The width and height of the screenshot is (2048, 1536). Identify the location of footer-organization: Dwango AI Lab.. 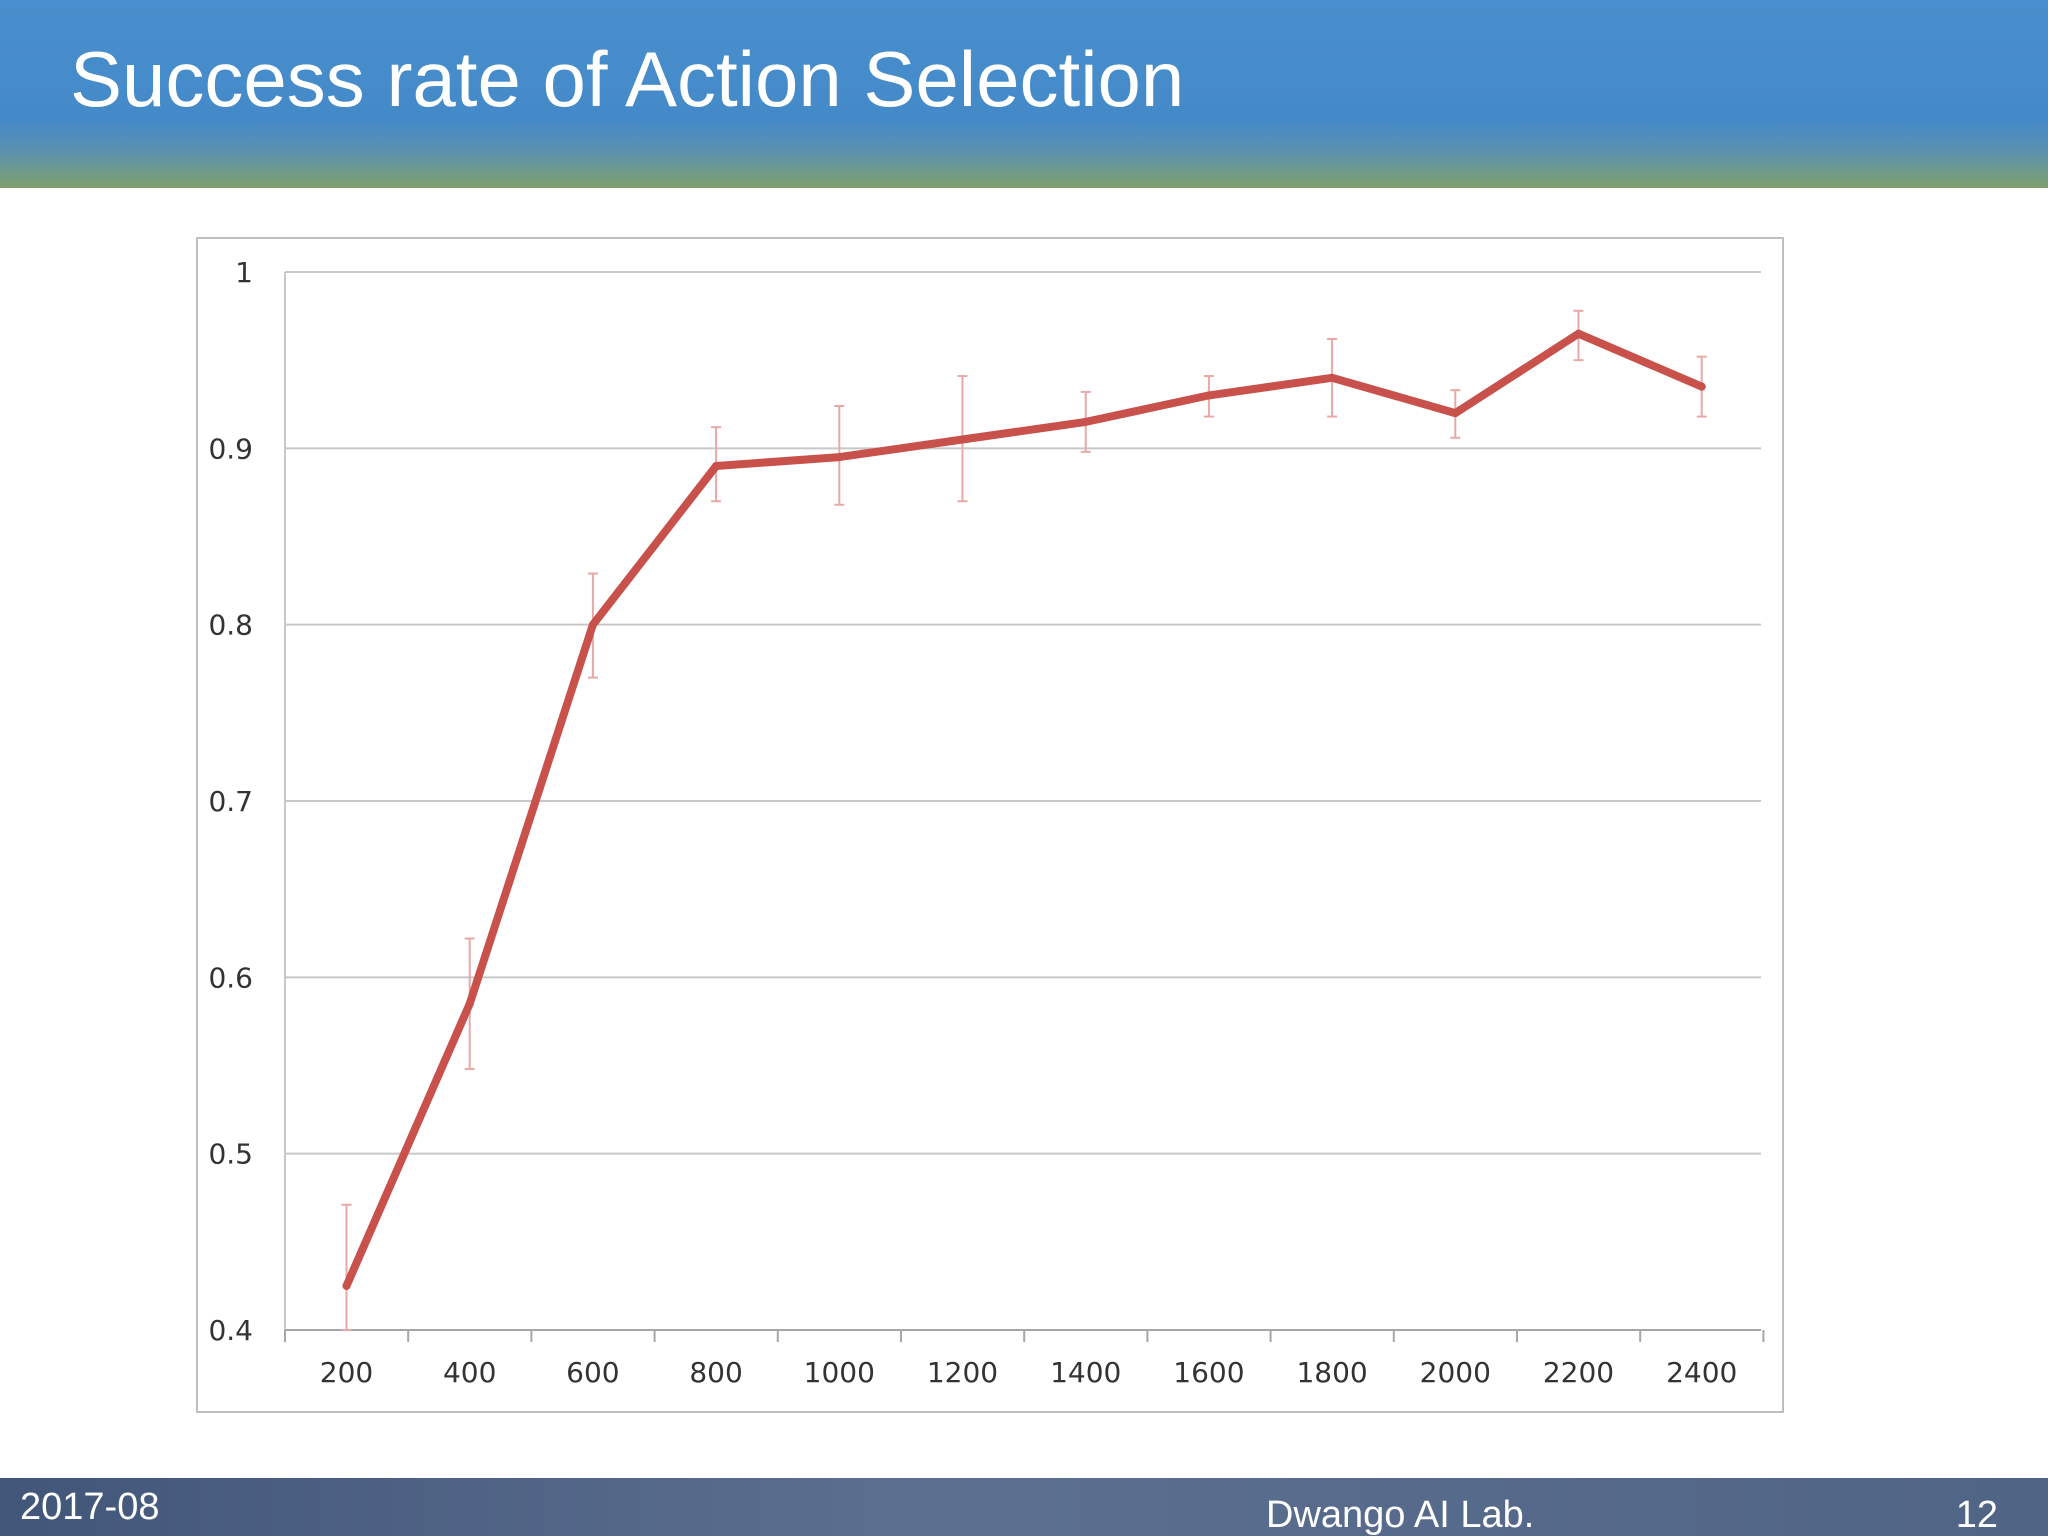
(1400, 1515).